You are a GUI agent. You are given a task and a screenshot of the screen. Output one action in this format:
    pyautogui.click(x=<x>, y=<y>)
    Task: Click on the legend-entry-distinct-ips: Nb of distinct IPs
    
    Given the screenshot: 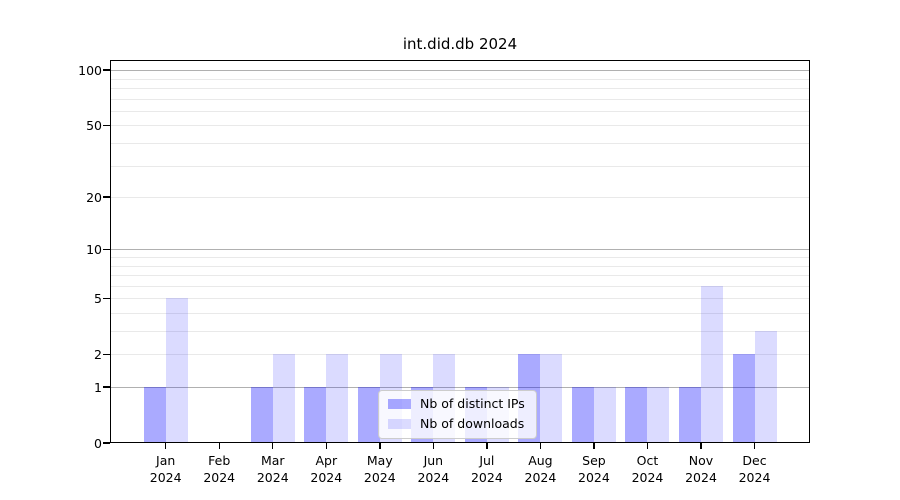 What is the action you would take?
    pyautogui.click(x=456, y=404)
    